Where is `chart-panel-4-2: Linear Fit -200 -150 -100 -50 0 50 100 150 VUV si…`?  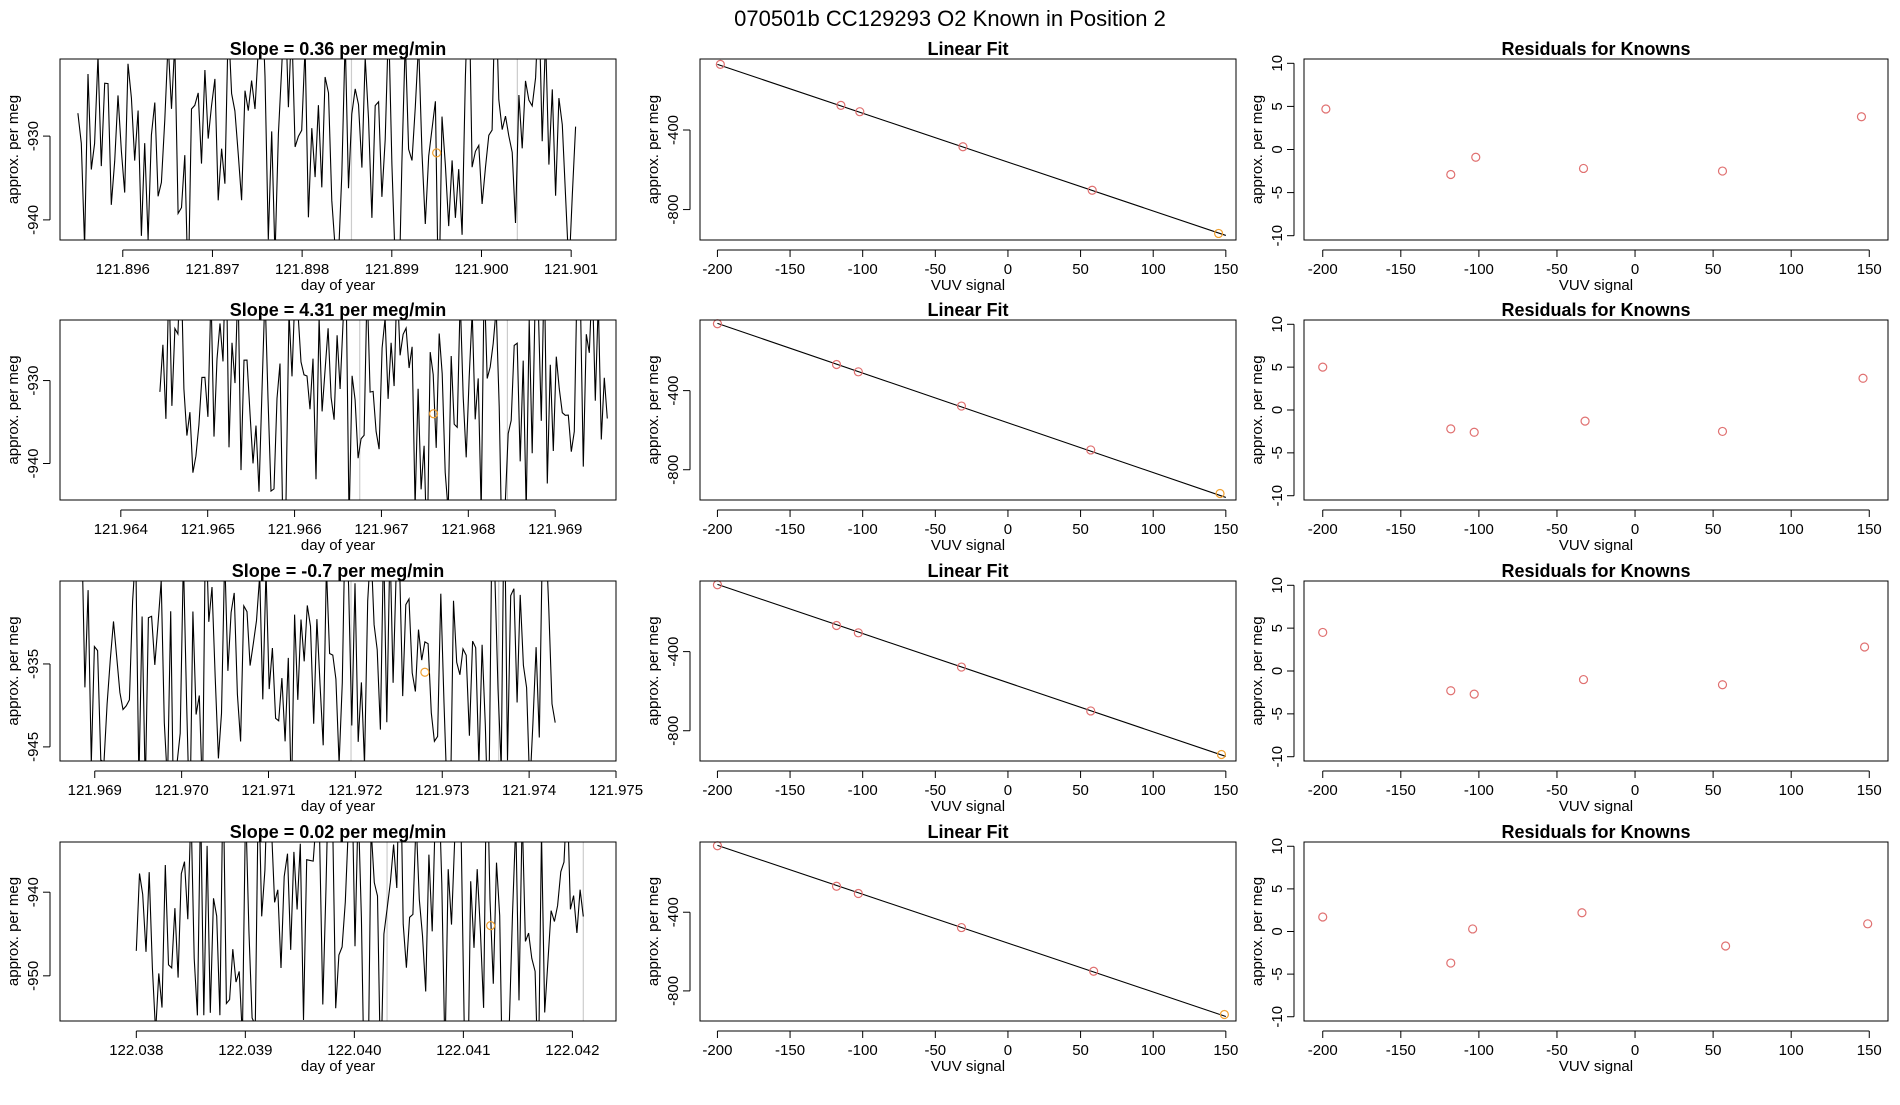
chart-panel-4-2: Linear Fit -200 -150 -100 -50 0 50 100 150 VUV si… is located at coordinates (941, 948).